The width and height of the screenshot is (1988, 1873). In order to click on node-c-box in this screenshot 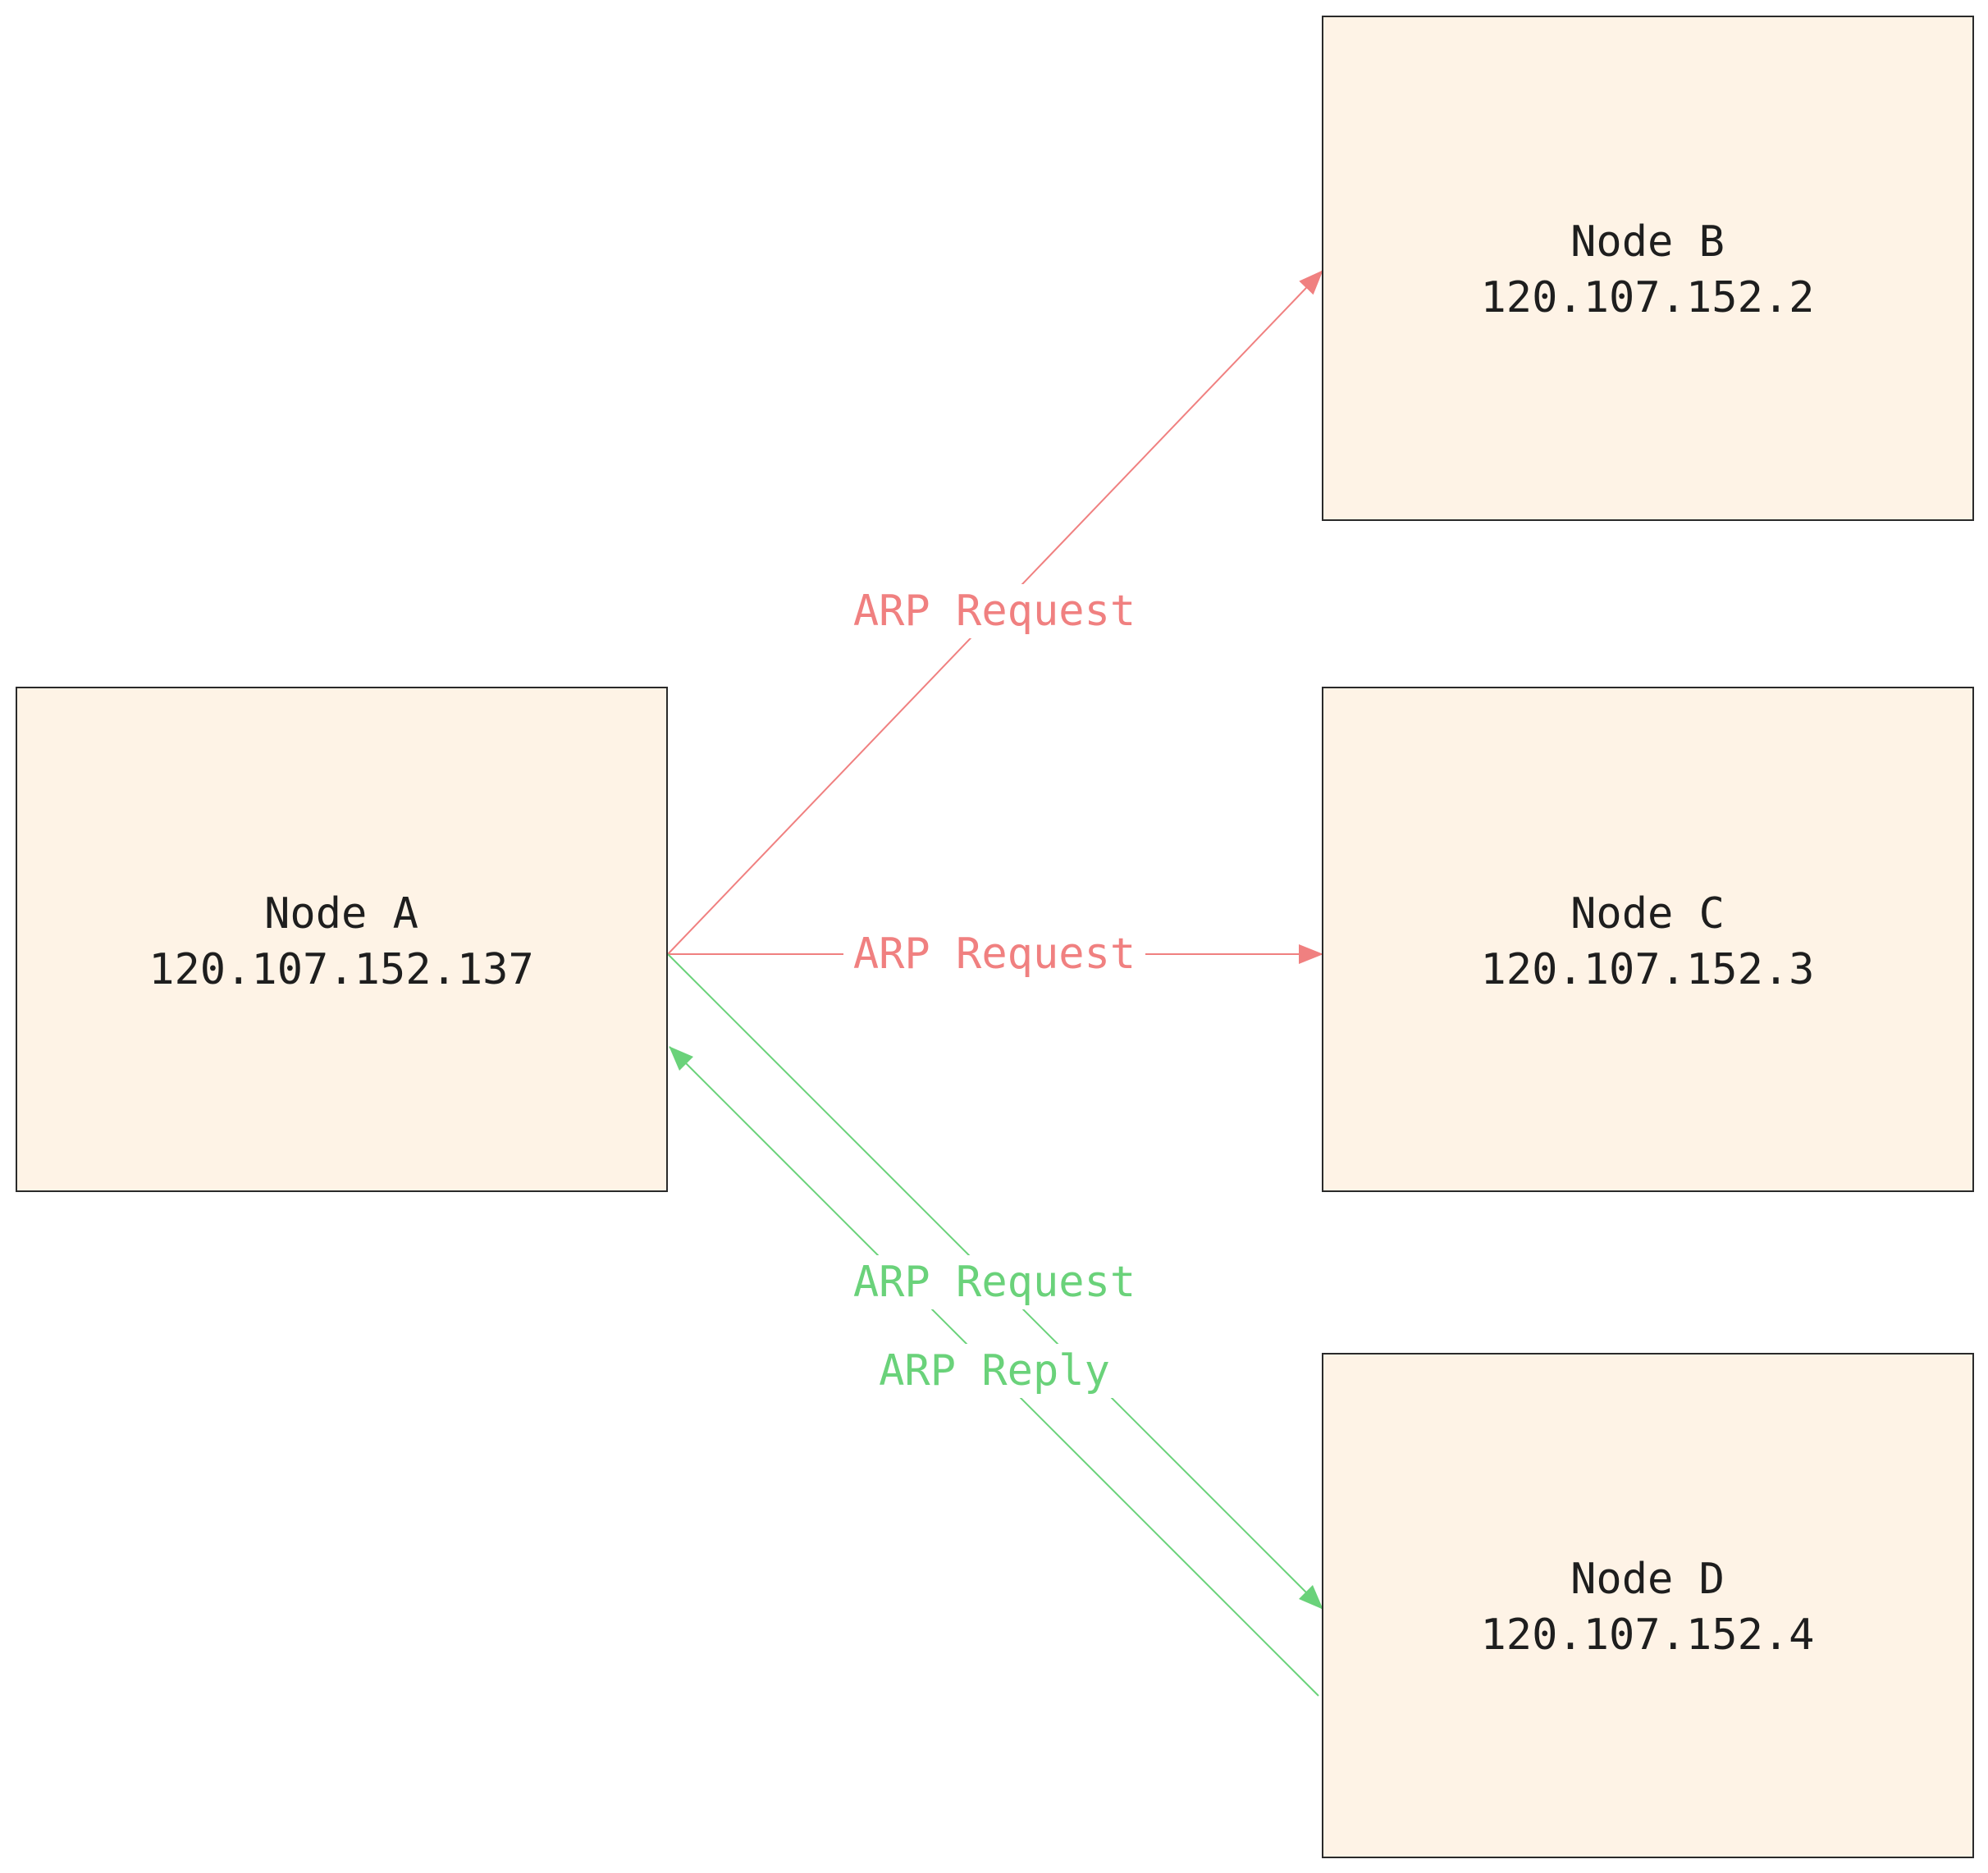, I will do `click(1648, 939)`.